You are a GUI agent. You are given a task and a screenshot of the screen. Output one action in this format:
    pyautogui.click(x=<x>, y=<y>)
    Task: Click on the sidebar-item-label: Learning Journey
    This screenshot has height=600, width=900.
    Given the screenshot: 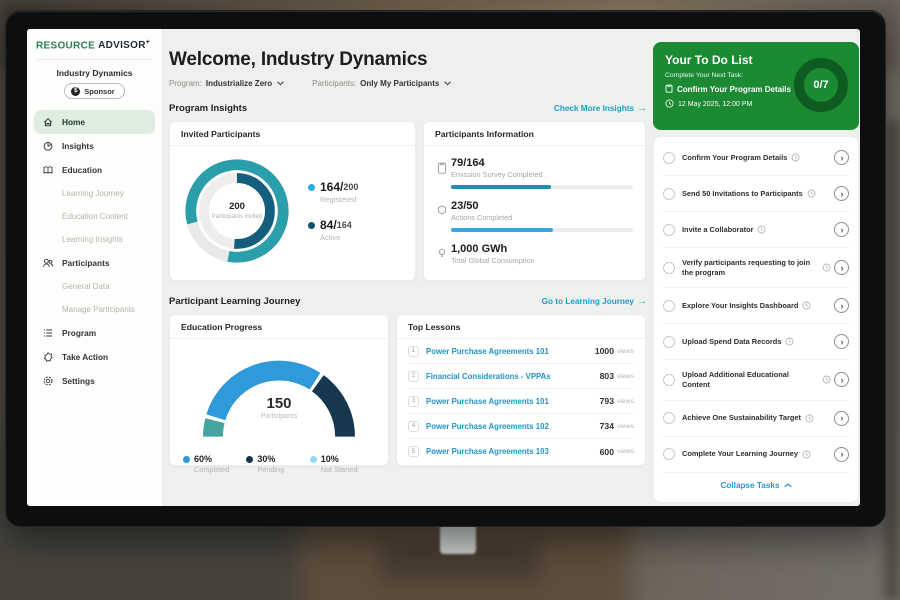 What is the action you would take?
    pyautogui.click(x=93, y=194)
    